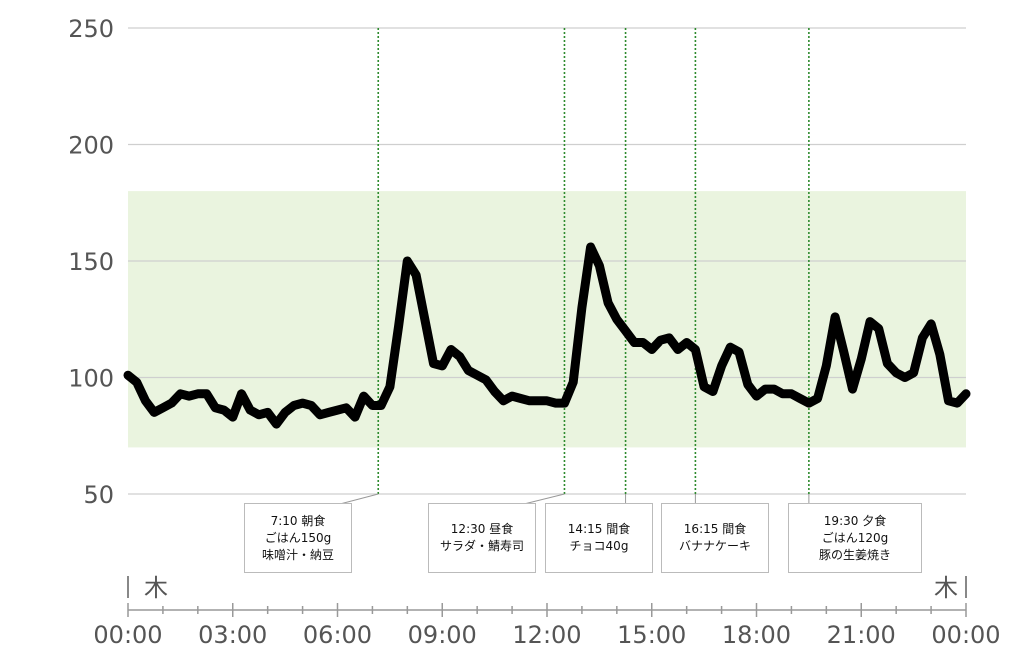 The height and width of the screenshot is (666, 1024). I want to click on meal-note-line: バナナケーキ, so click(714, 546).